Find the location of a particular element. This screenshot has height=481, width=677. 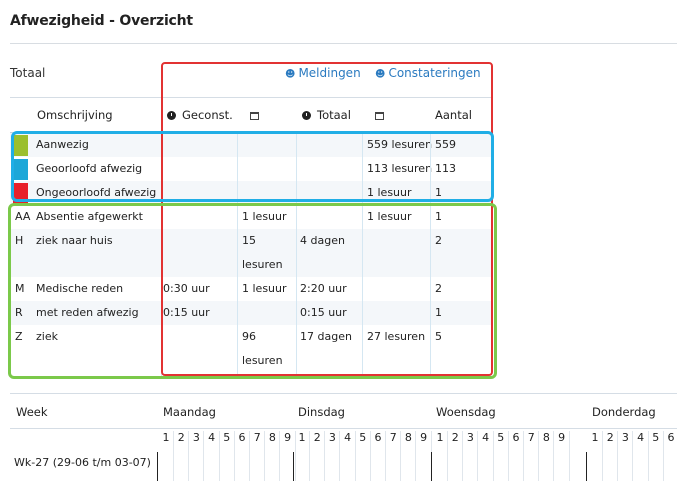

col-totaal-date is located at coordinates (379, 115).